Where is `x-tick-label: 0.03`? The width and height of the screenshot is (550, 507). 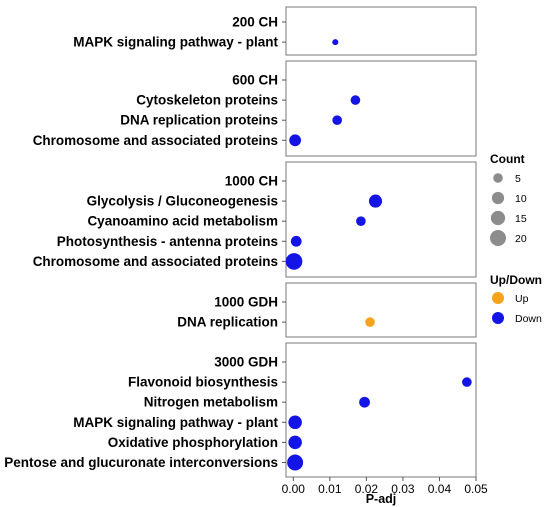 x-tick-label: 0.03 is located at coordinates (403, 489).